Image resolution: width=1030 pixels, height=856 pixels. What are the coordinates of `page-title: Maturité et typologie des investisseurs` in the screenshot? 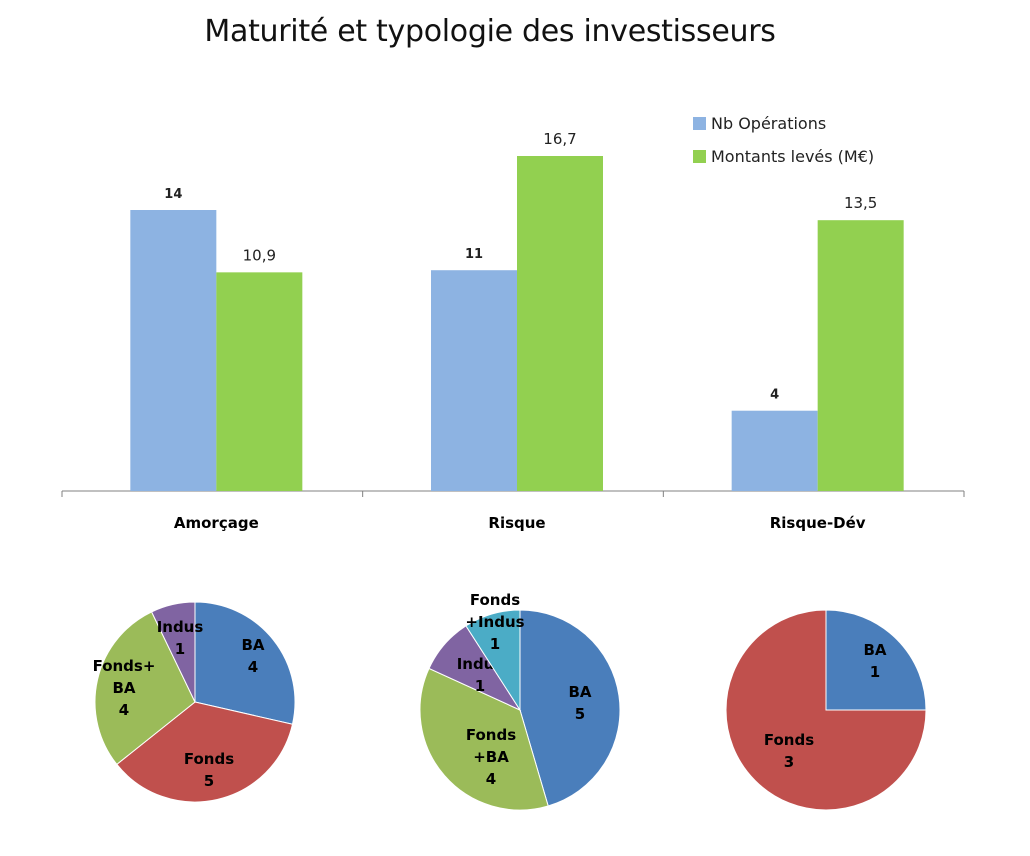 It's located at (490, 31).